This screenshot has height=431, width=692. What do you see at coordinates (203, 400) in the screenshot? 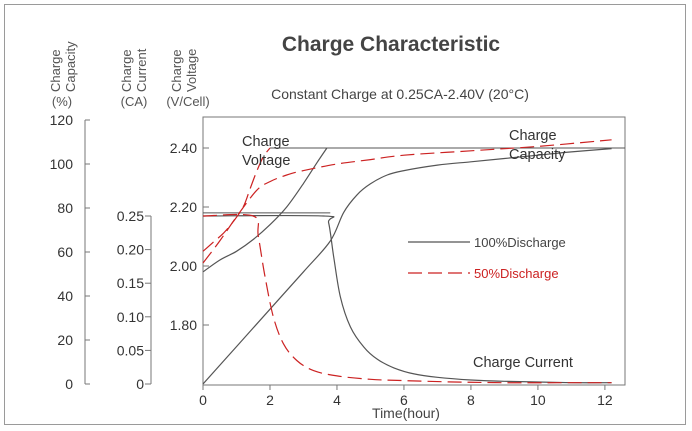
I see `x-tick-label: 0` at bounding box center [203, 400].